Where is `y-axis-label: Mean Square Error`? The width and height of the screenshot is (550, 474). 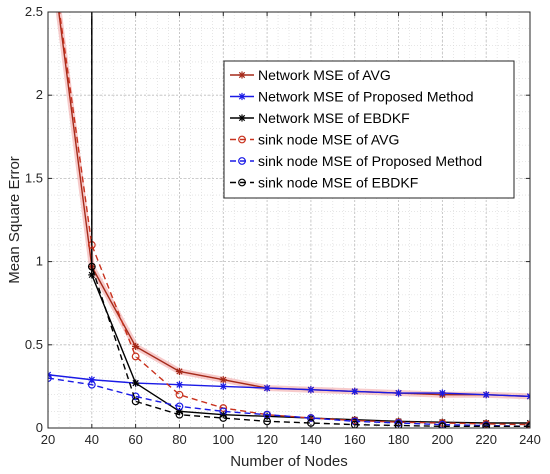 y-axis-label: Mean Square Error is located at coordinates (14, 220).